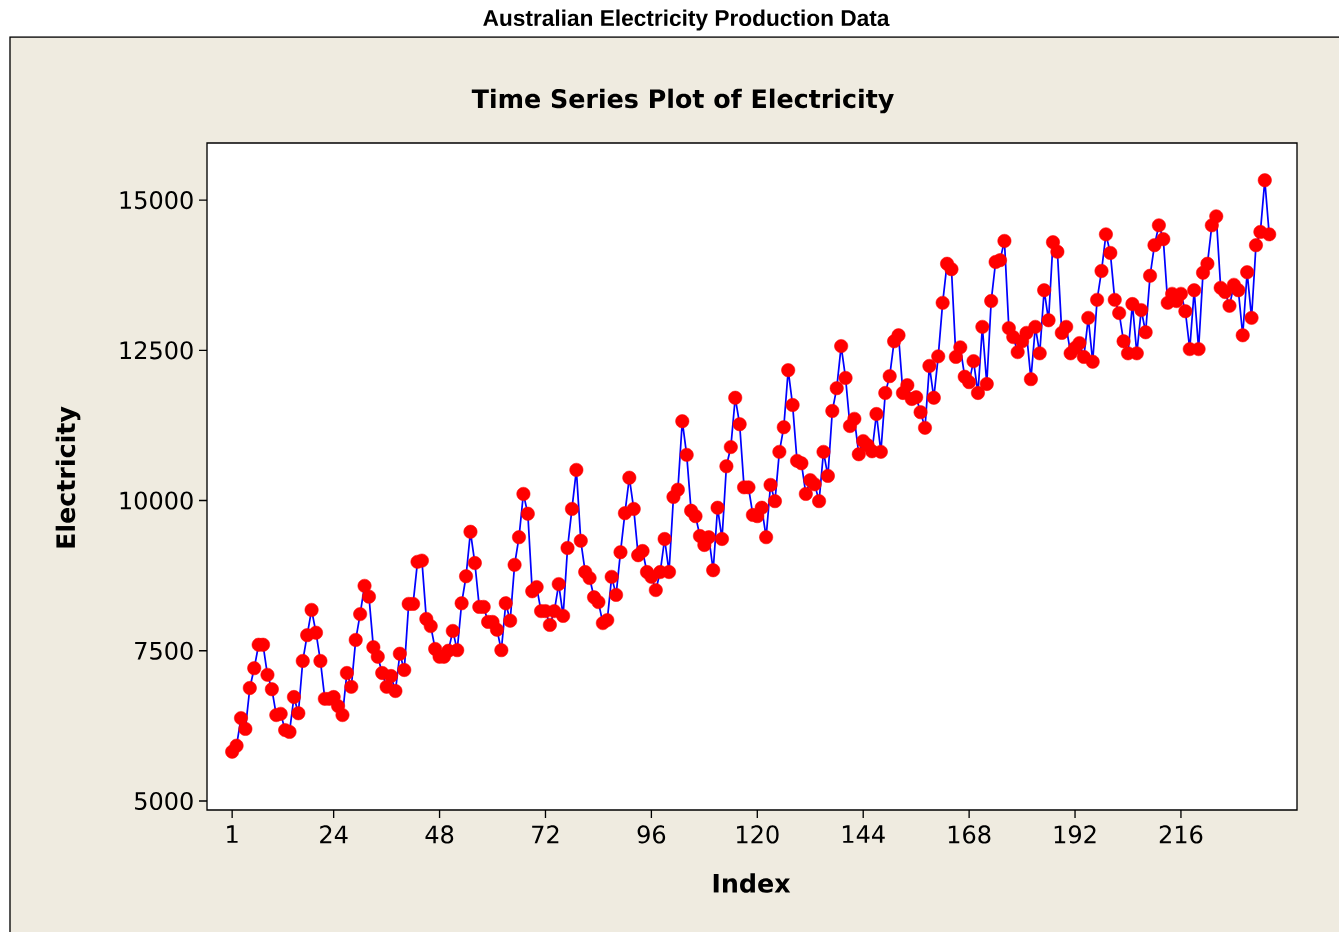 This screenshot has width=1339, height=932. Describe the element at coordinates (863, 834) in the screenshot. I see `x-tick-label: 144` at that location.